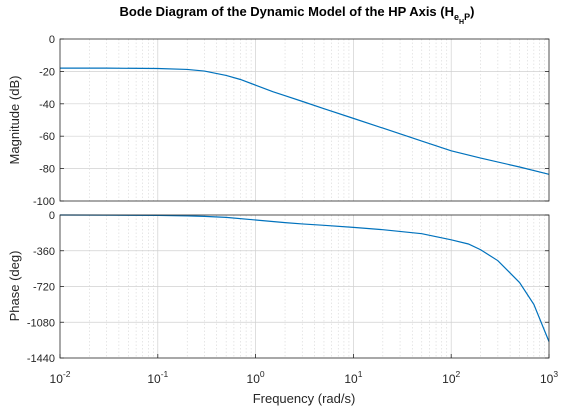 Image resolution: width=561 pixels, height=407 pixels. I want to click on x-tick-label: 10⁰, so click(256, 377).